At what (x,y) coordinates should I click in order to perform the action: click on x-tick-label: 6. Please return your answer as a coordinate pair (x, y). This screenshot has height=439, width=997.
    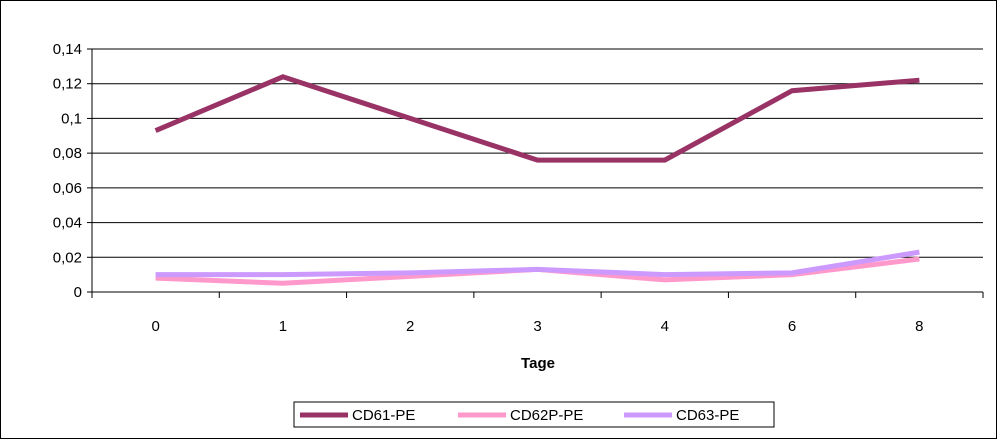
    Looking at the image, I should click on (792, 326).